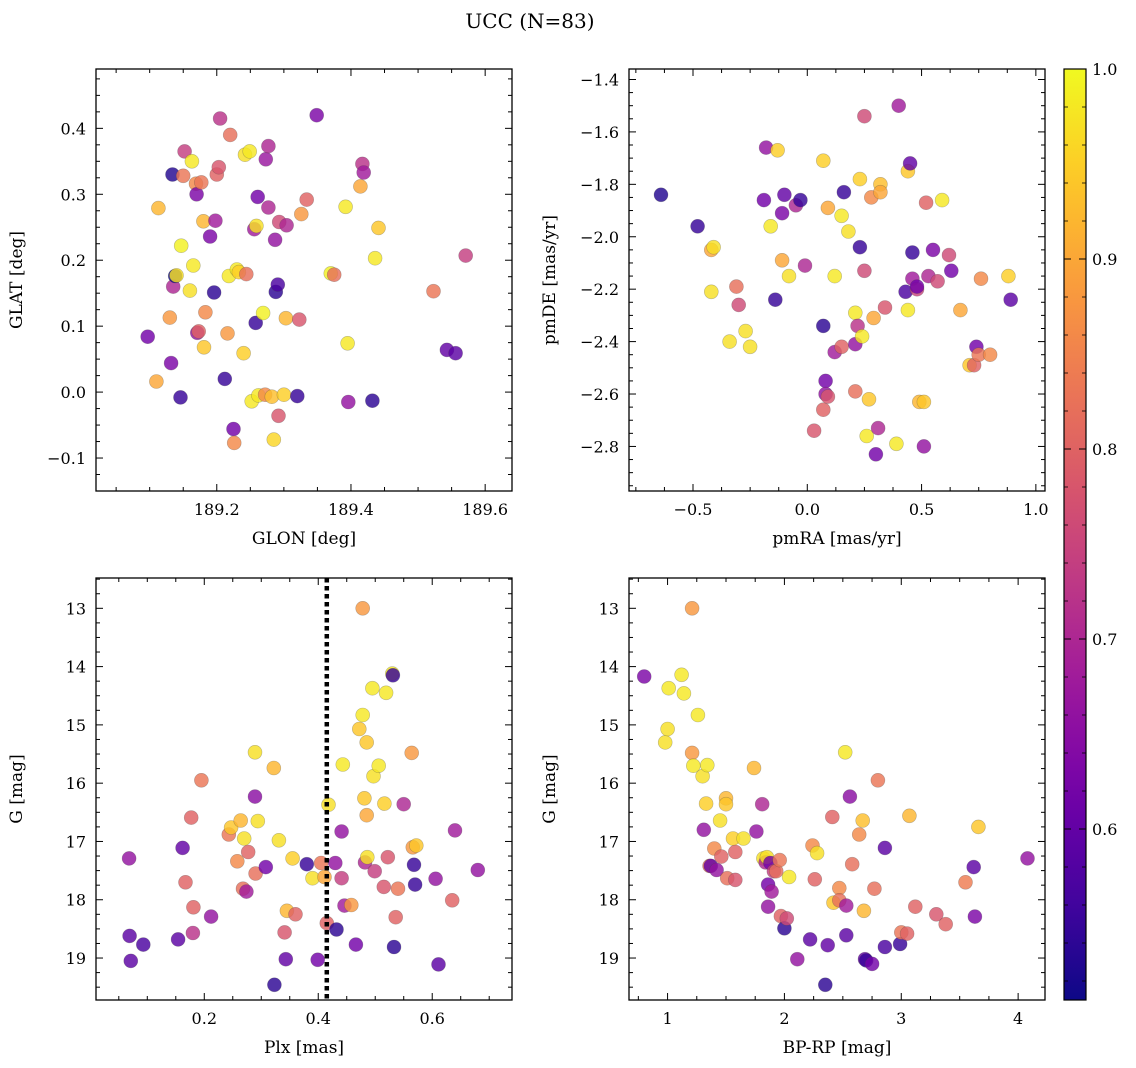  Describe the element at coordinates (609, 841) in the screenshot. I see `y-tick-label: 17` at that location.